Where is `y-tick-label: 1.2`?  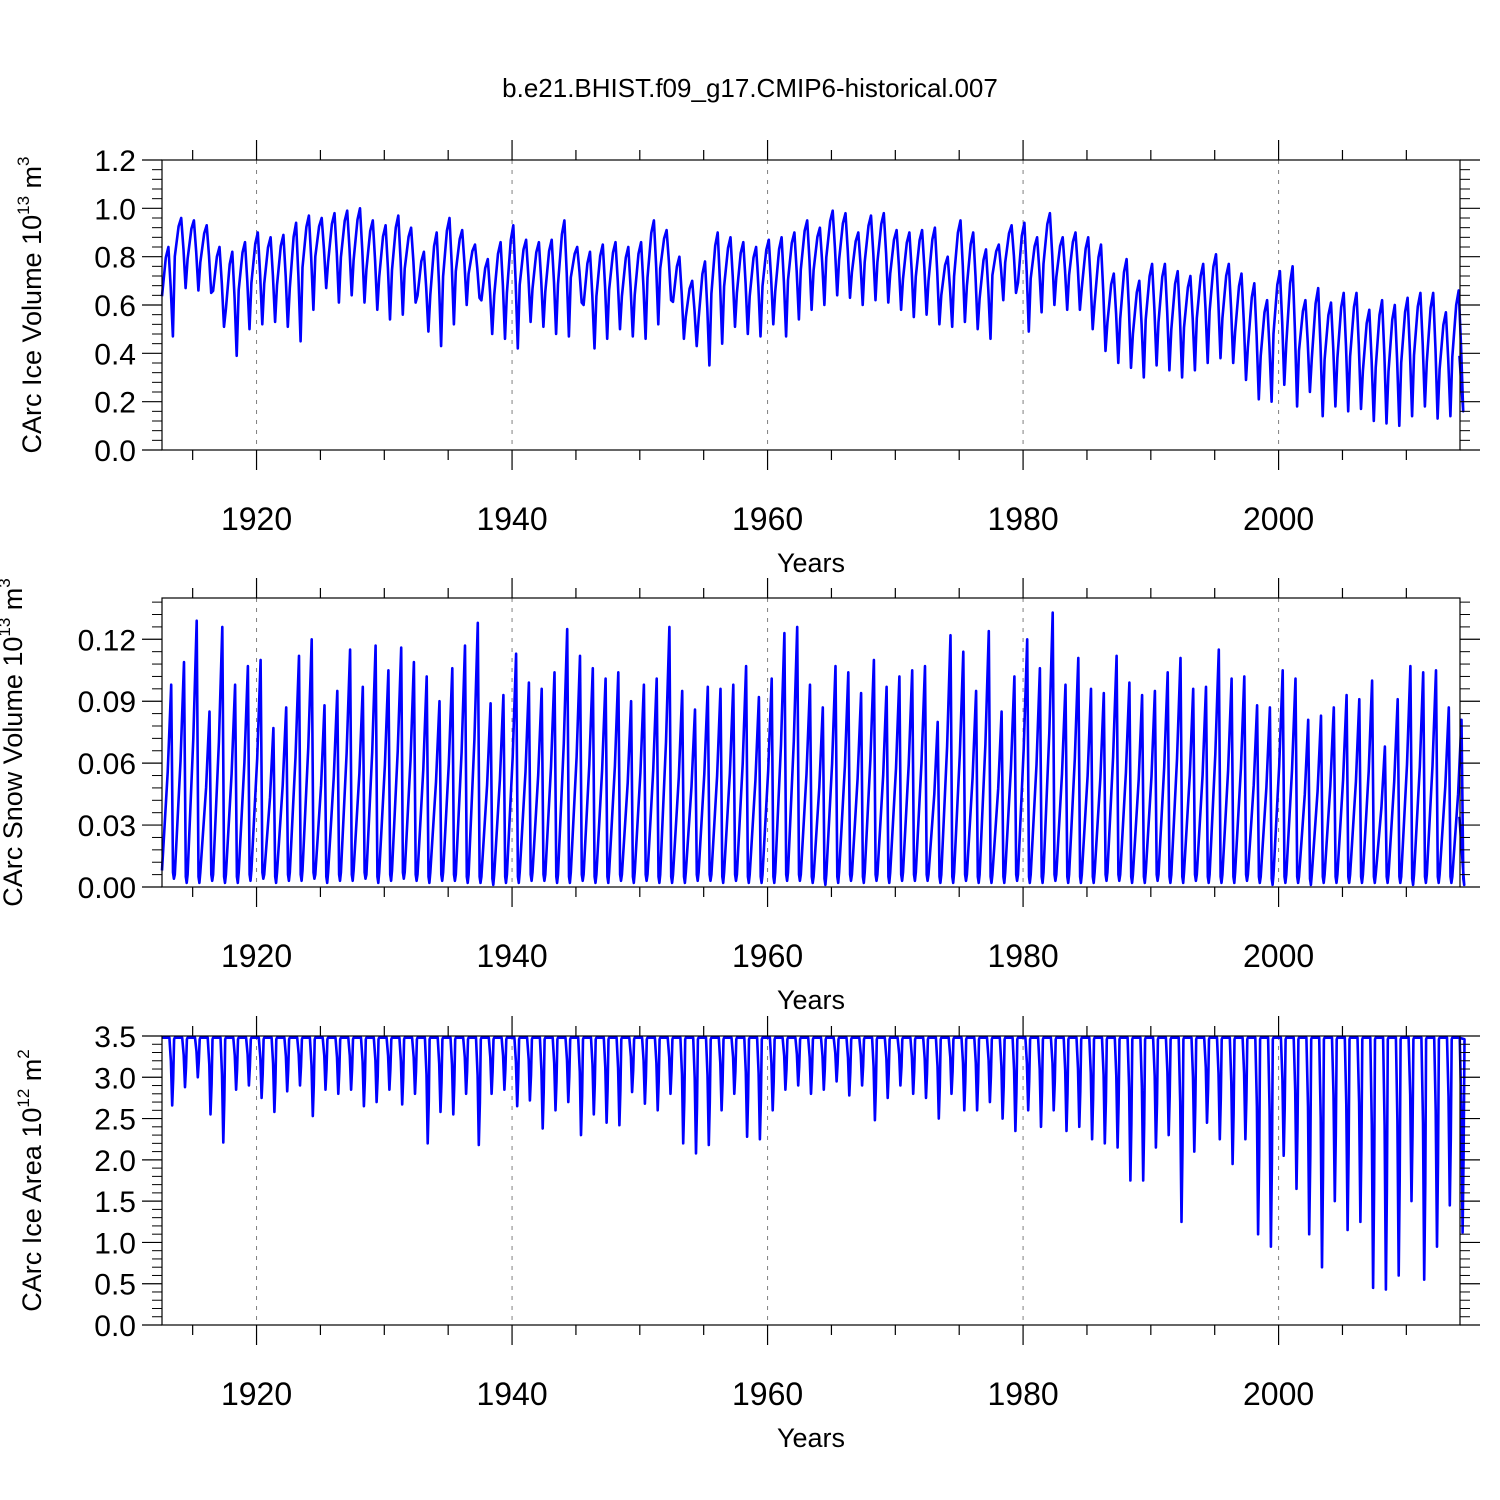 y-tick-label: 1.2 is located at coordinates (115, 161).